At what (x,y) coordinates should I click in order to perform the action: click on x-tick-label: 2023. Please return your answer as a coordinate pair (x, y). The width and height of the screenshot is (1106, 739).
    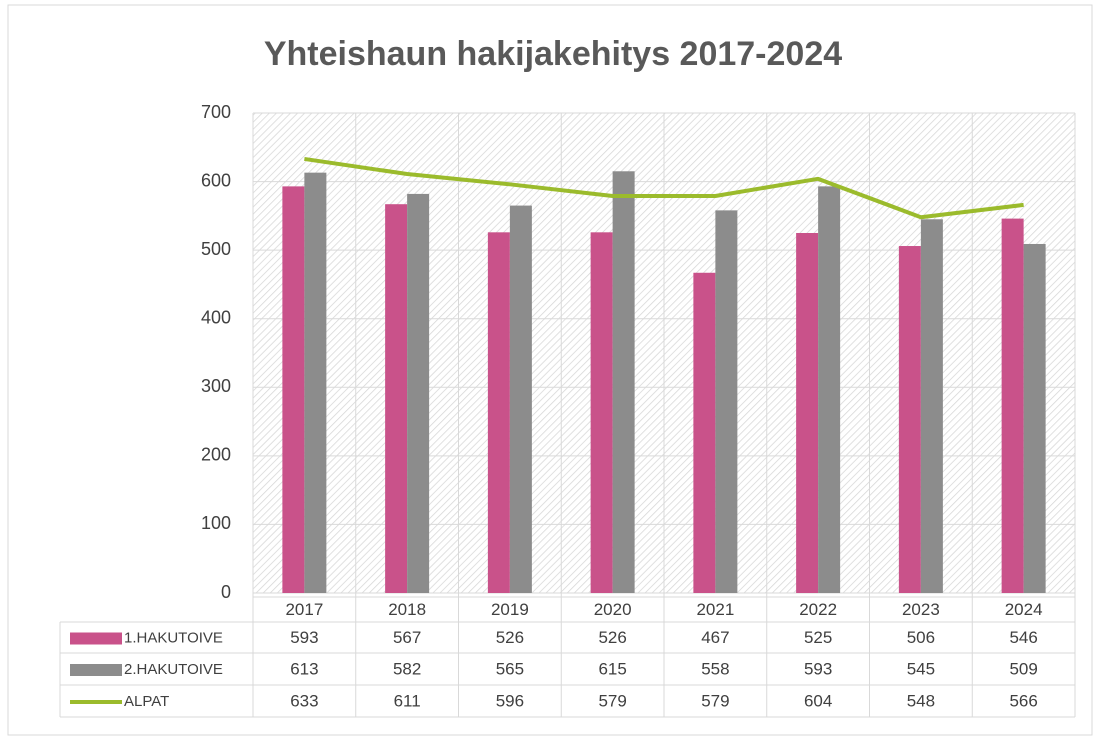
    Looking at the image, I should click on (921, 609).